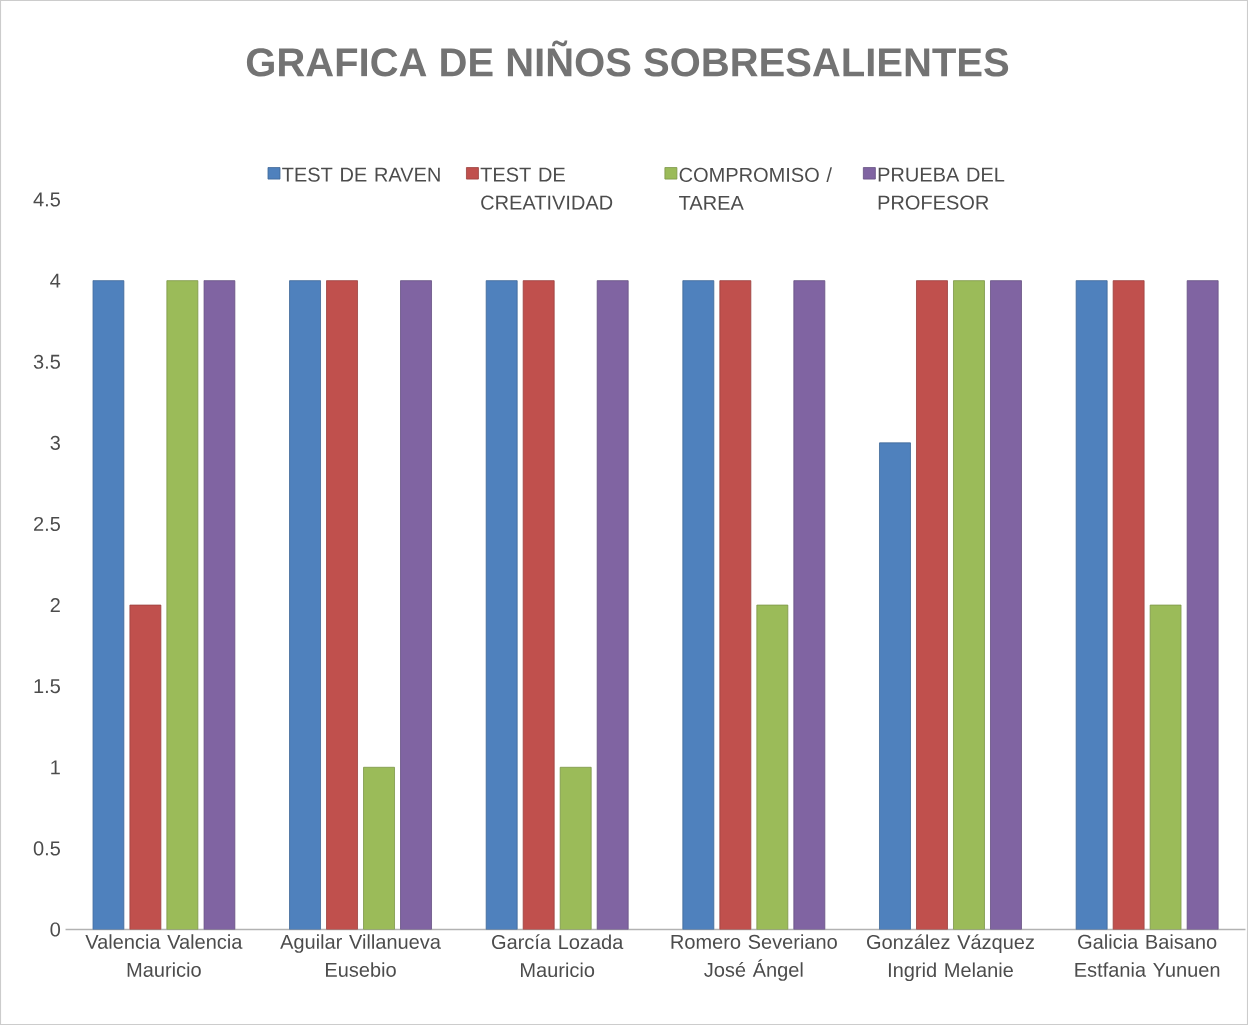  I want to click on legend-label: PRUEBA DEL PROFESOR, so click(941, 188).